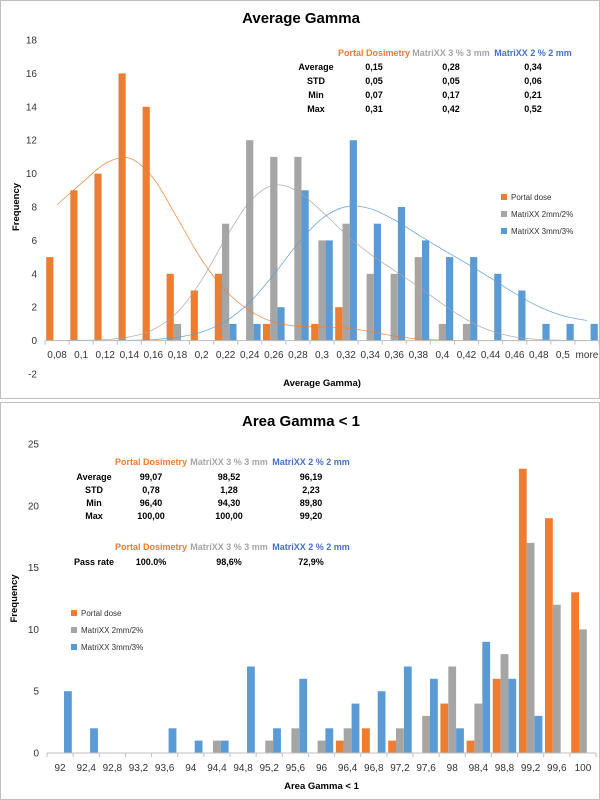 This screenshot has width=600, height=800. What do you see at coordinates (34, 274) in the screenshot?
I see `avg-gamma-ytick-label: 4` at bounding box center [34, 274].